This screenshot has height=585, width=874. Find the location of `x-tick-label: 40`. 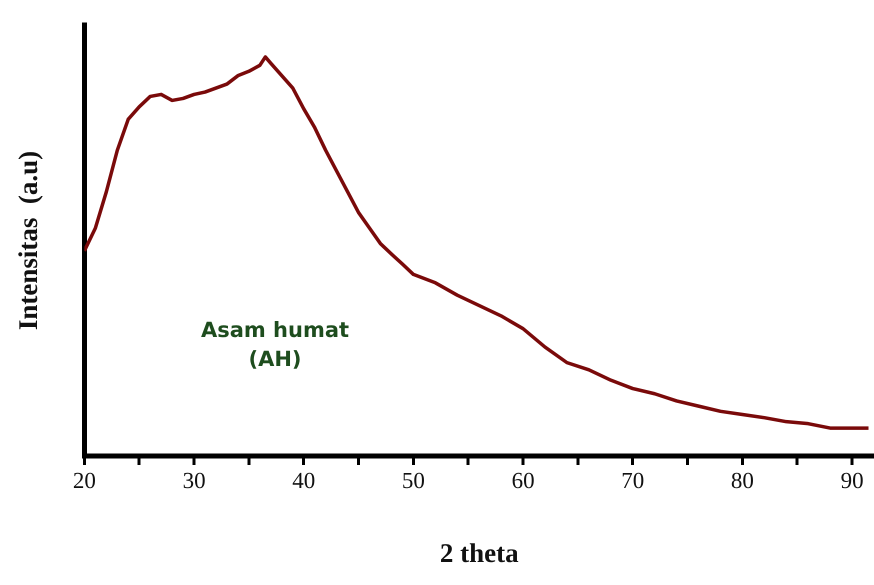

x-tick-label: 40 is located at coordinates (304, 480).